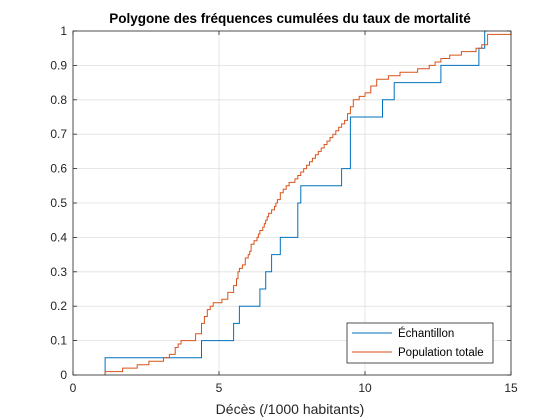 This screenshot has width=560, height=420. I want to click on x-tick-label: 10, so click(365, 388).